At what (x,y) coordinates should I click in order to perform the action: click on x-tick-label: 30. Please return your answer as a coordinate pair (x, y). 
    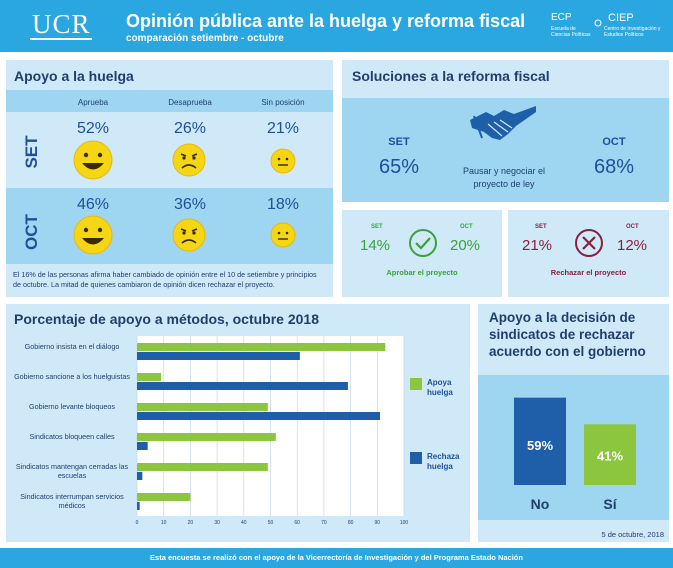
    Looking at the image, I should click on (217, 523).